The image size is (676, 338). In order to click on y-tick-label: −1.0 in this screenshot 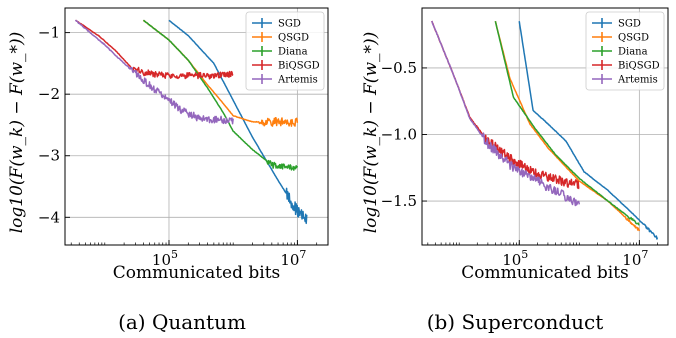, I will do `click(399, 134)`.